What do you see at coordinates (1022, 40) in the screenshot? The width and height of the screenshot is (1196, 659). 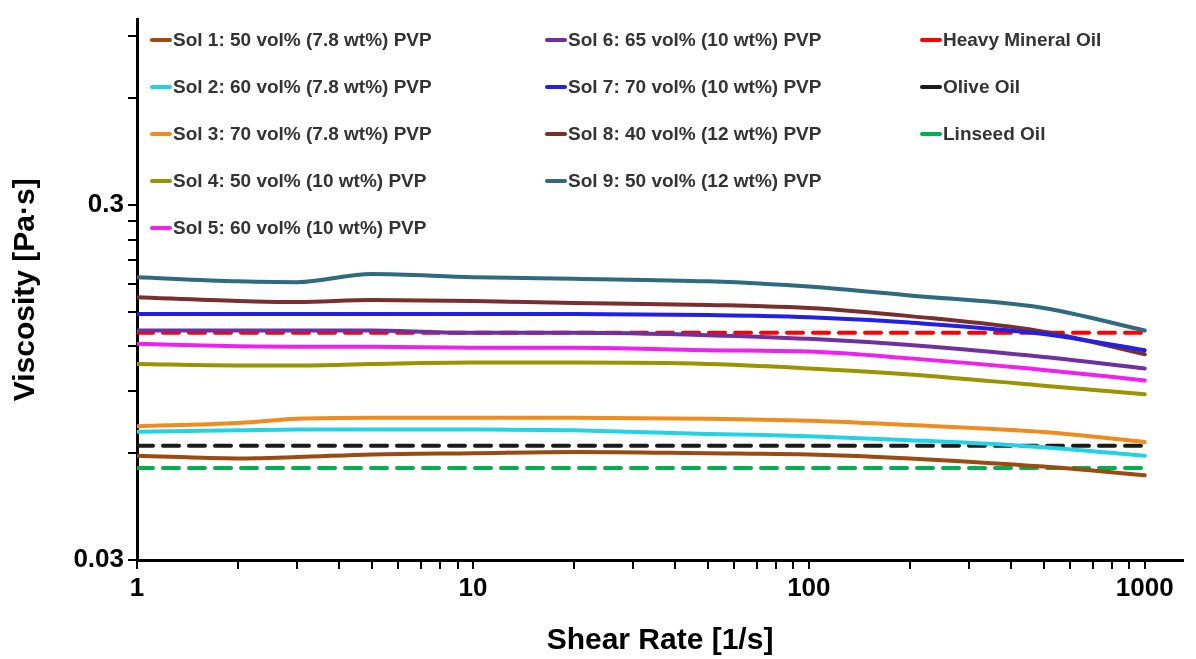 I see `legend-label: Heavy Mineral Oil` at bounding box center [1022, 40].